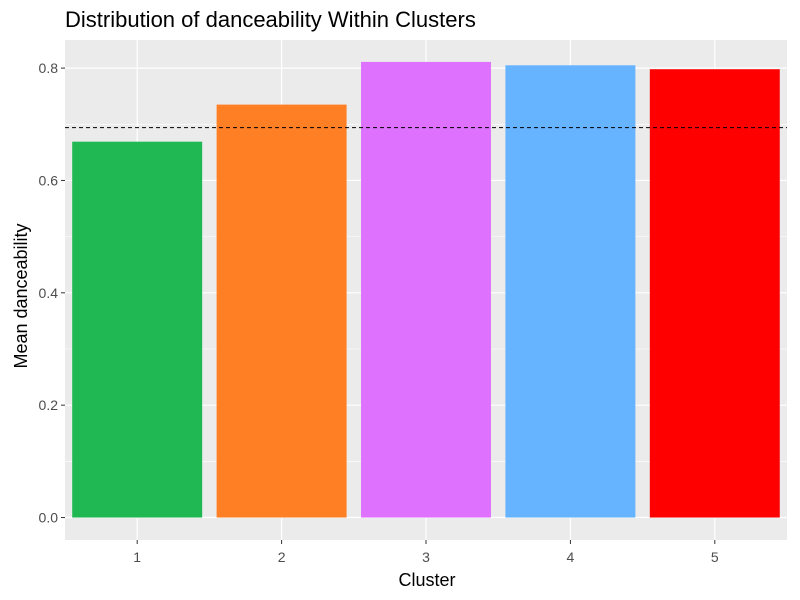 The height and width of the screenshot is (600, 800). What do you see at coordinates (137, 557) in the screenshot?
I see `x-tick-label: 1` at bounding box center [137, 557].